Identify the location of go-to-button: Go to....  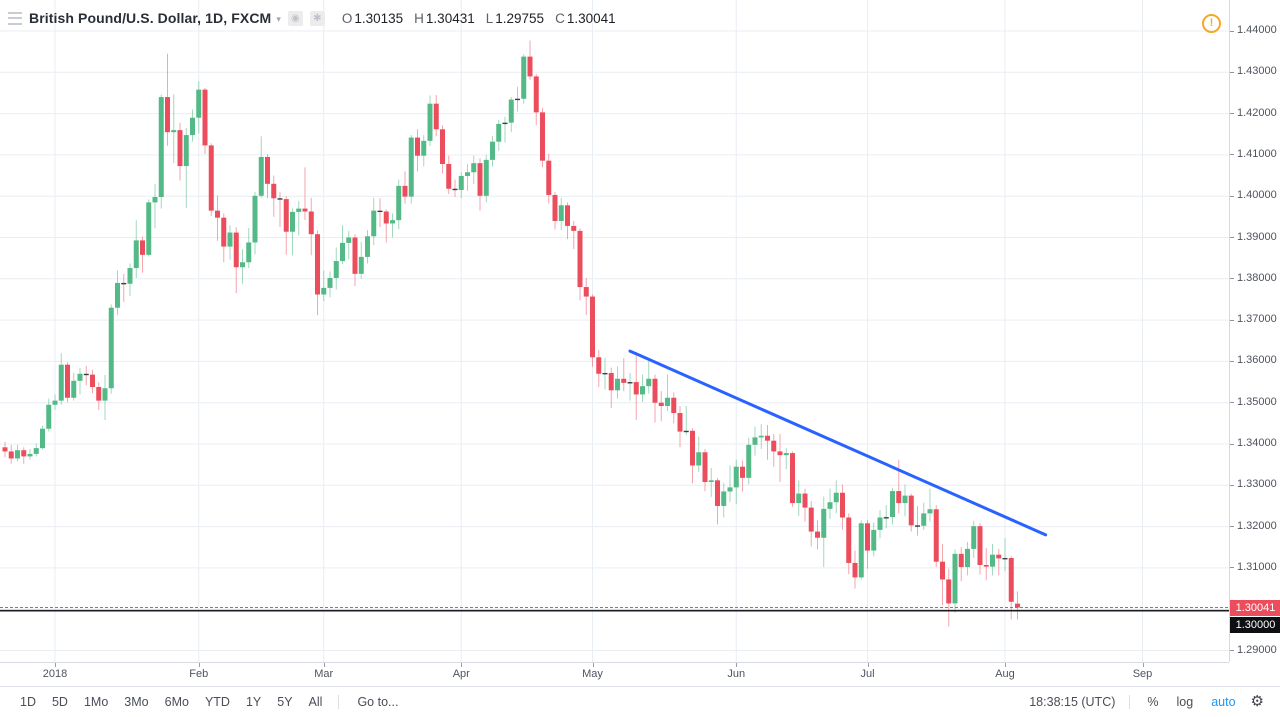
(378, 702).